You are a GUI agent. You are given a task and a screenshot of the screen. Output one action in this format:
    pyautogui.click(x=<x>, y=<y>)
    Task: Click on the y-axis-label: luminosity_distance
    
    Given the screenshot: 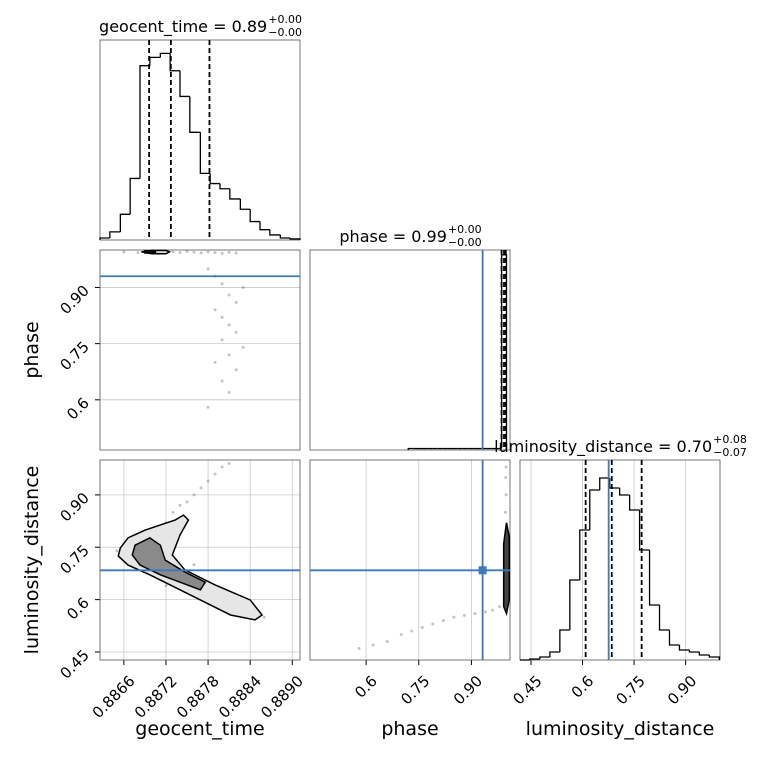 What is the action you would take?
    pyautogui.click(x=32, y=560)
    